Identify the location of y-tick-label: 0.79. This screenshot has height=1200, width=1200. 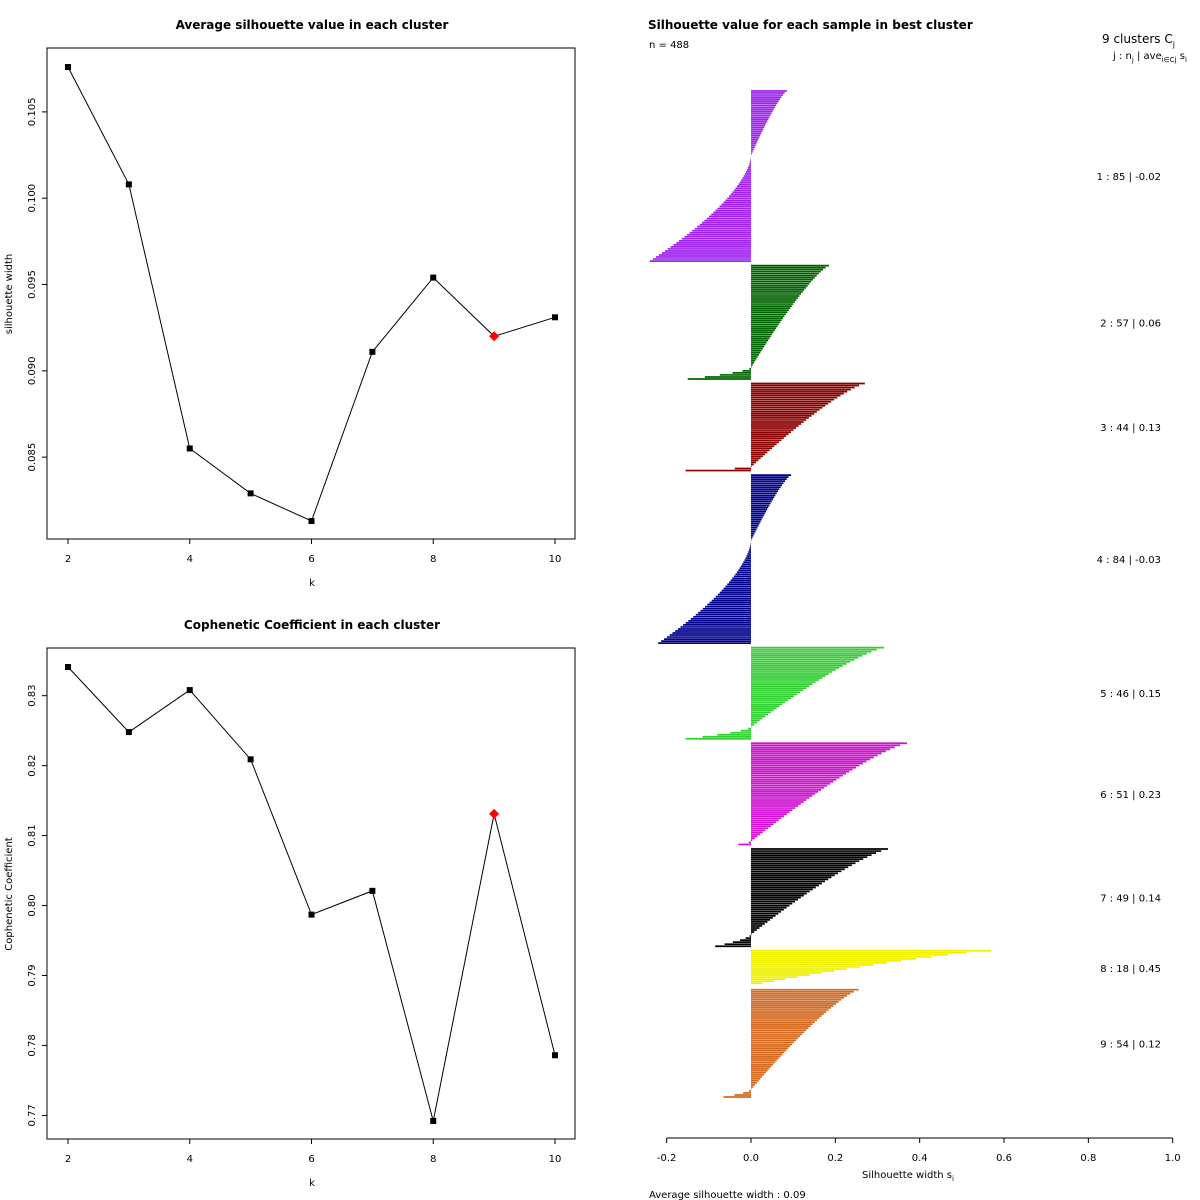
(32, 975).